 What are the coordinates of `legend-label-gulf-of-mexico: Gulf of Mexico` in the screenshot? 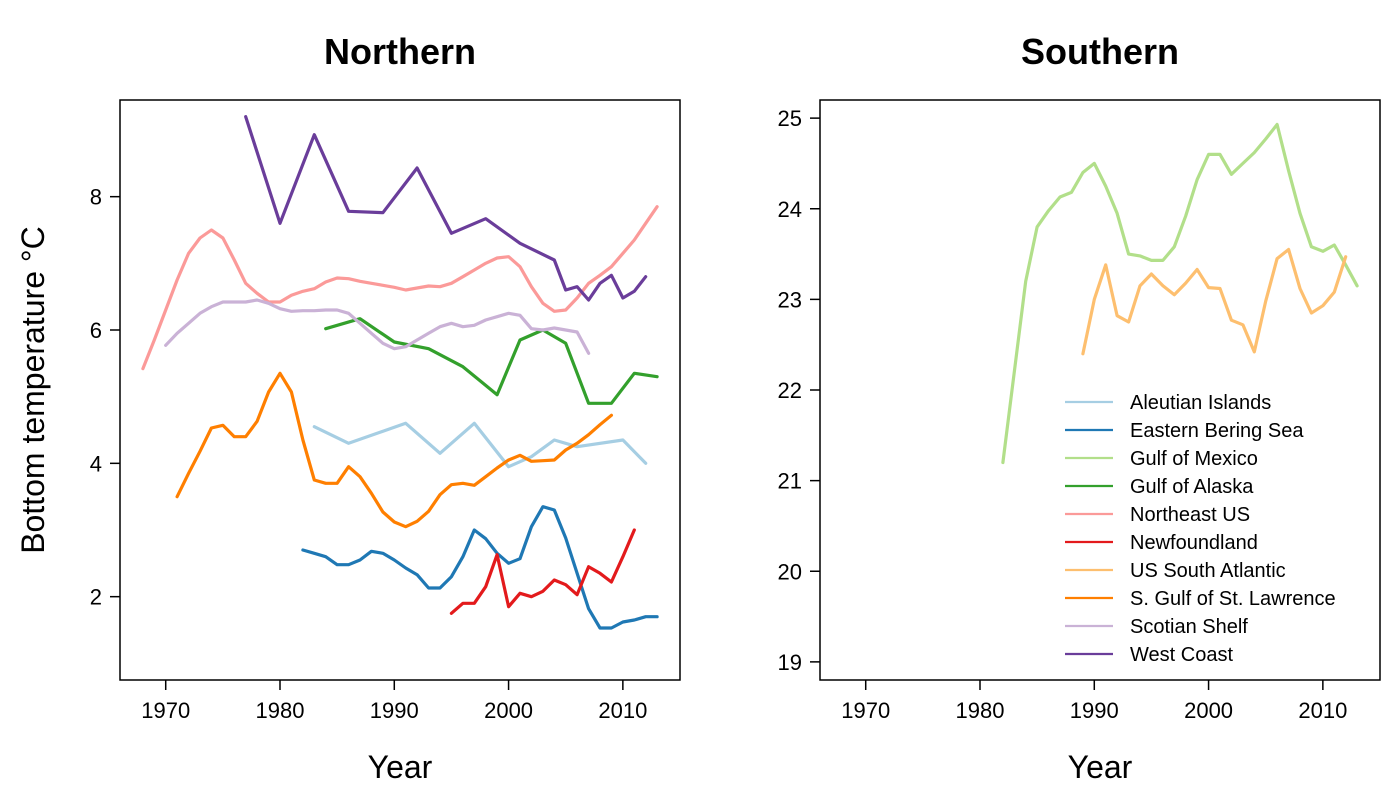 It's located at (1194, 459).